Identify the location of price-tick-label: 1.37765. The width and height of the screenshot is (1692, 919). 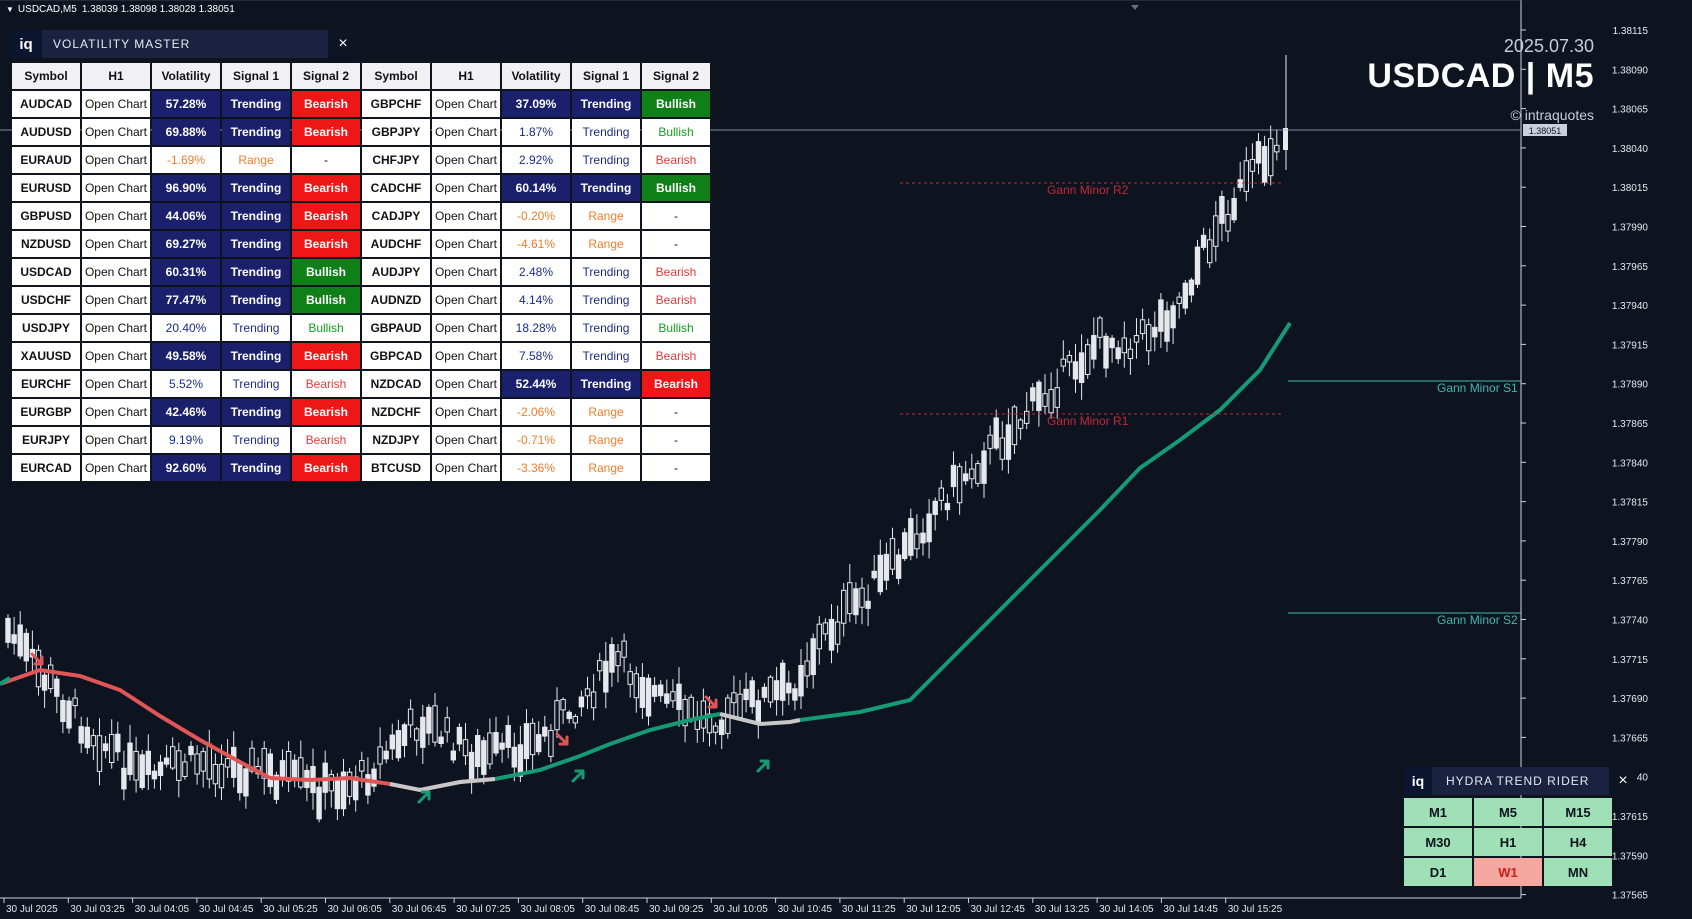
(1630, 581).